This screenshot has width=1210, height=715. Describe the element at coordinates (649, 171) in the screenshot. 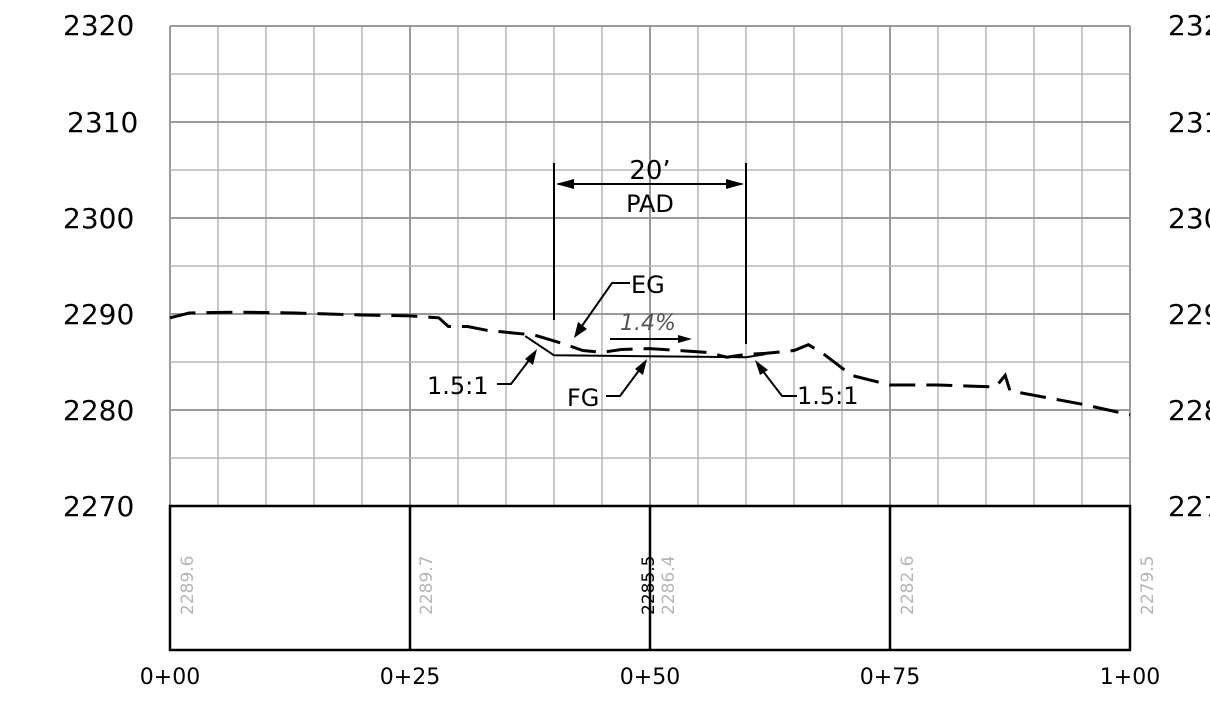

I see `pad-width-label: 20’` at that location.